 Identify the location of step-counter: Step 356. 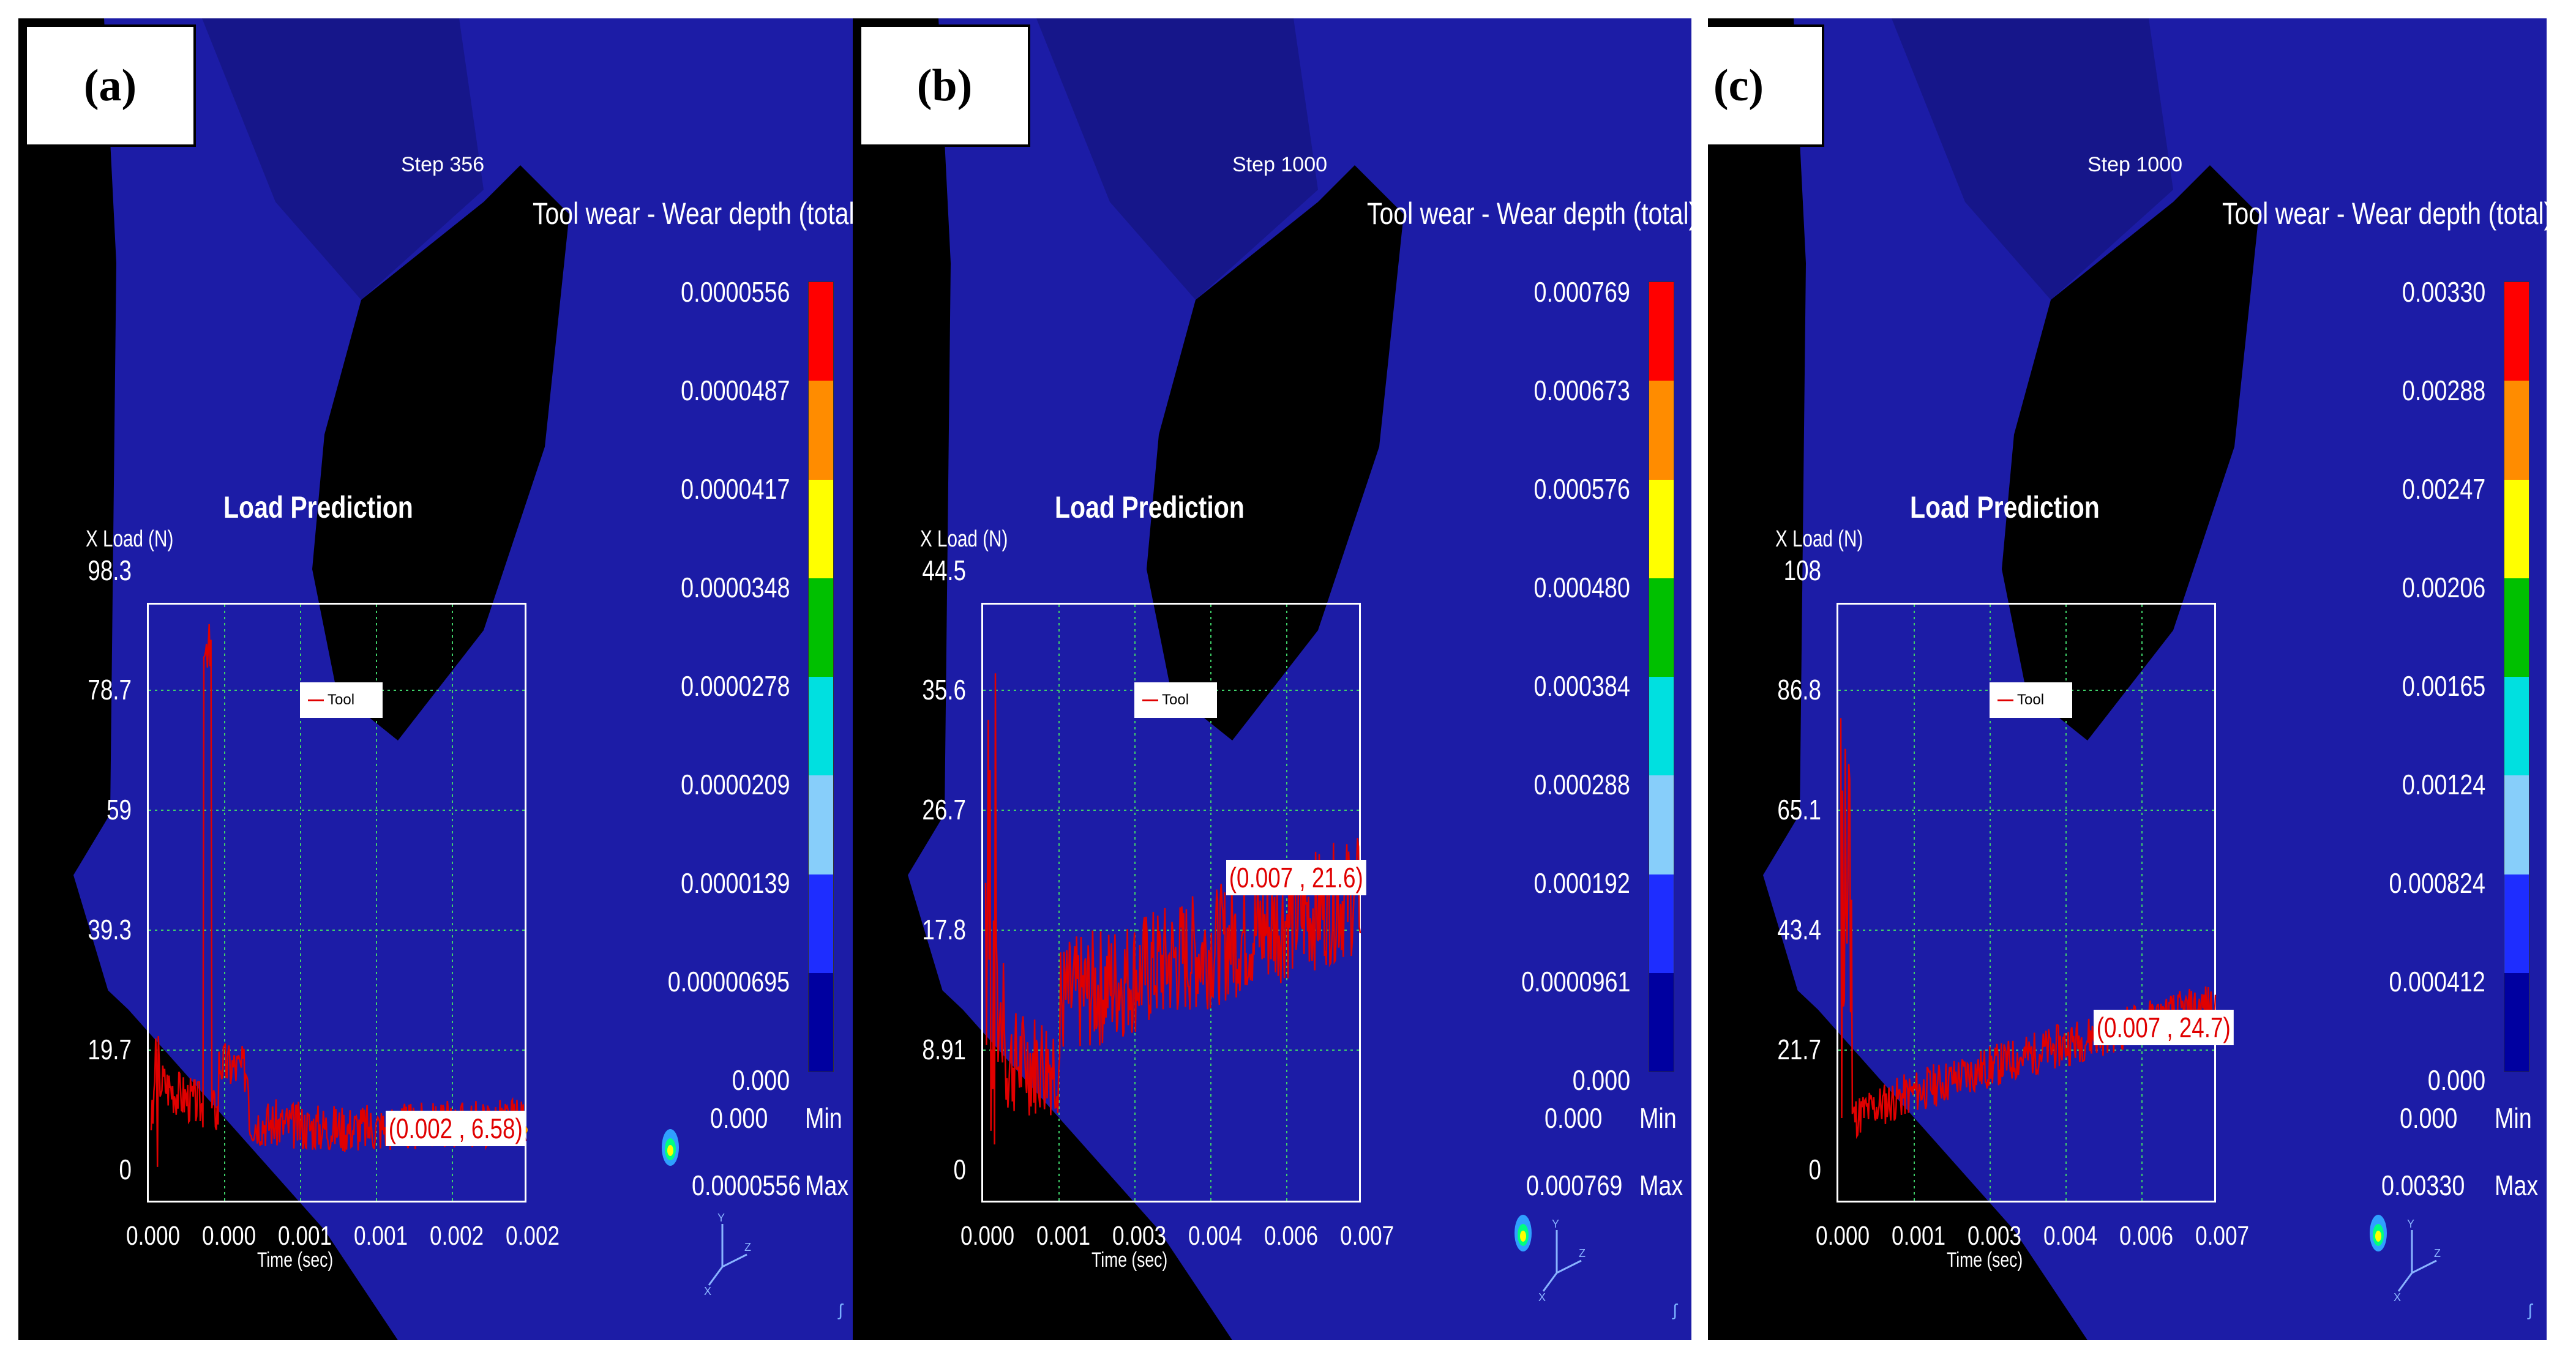
(443, 164).